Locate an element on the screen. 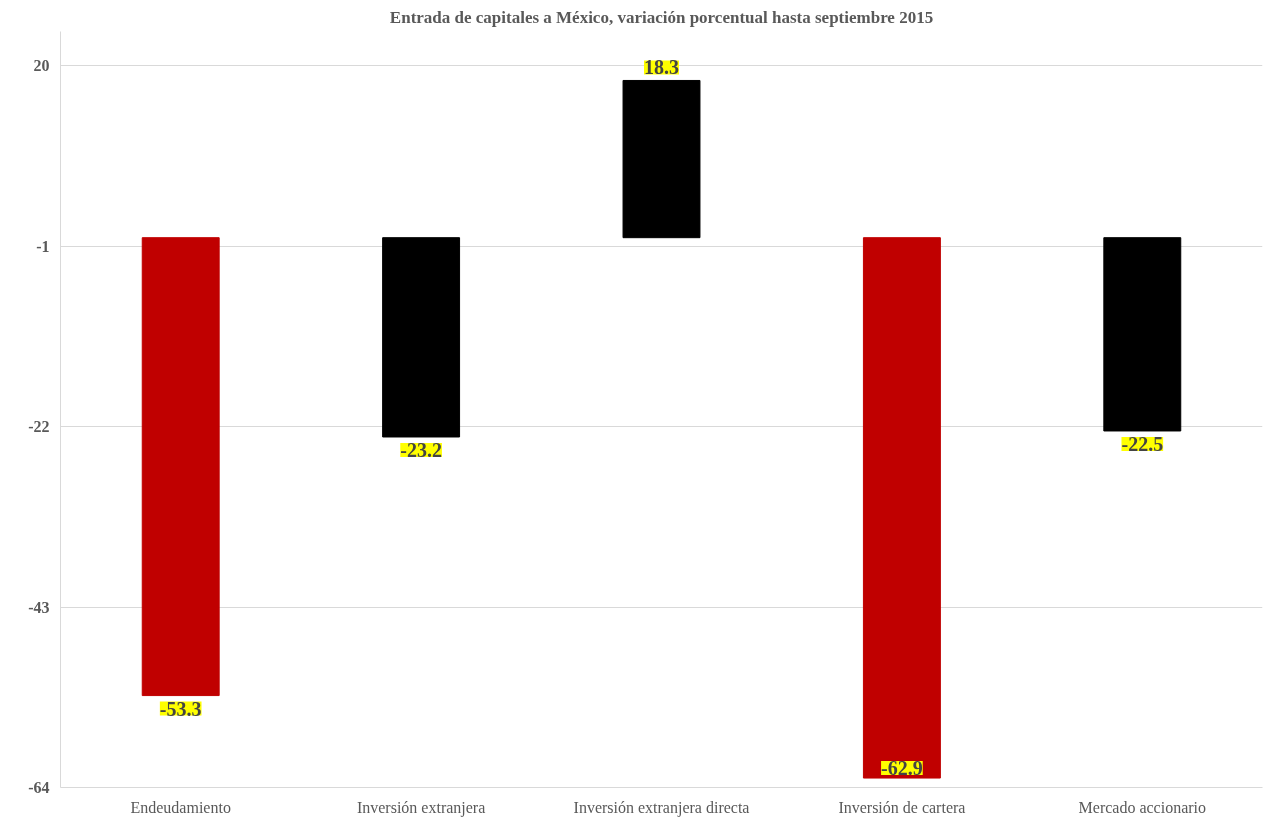 Image resolution: width=1282 pixels, height=818 pixels. x-tick-label: Mercado accionario is located at coordinates (1142, 807).